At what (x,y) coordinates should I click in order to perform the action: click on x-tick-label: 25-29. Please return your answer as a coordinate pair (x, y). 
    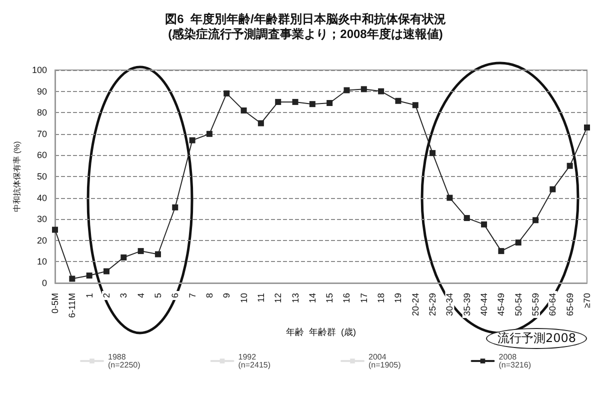
    Looking at the image, I should click on (433, 304).